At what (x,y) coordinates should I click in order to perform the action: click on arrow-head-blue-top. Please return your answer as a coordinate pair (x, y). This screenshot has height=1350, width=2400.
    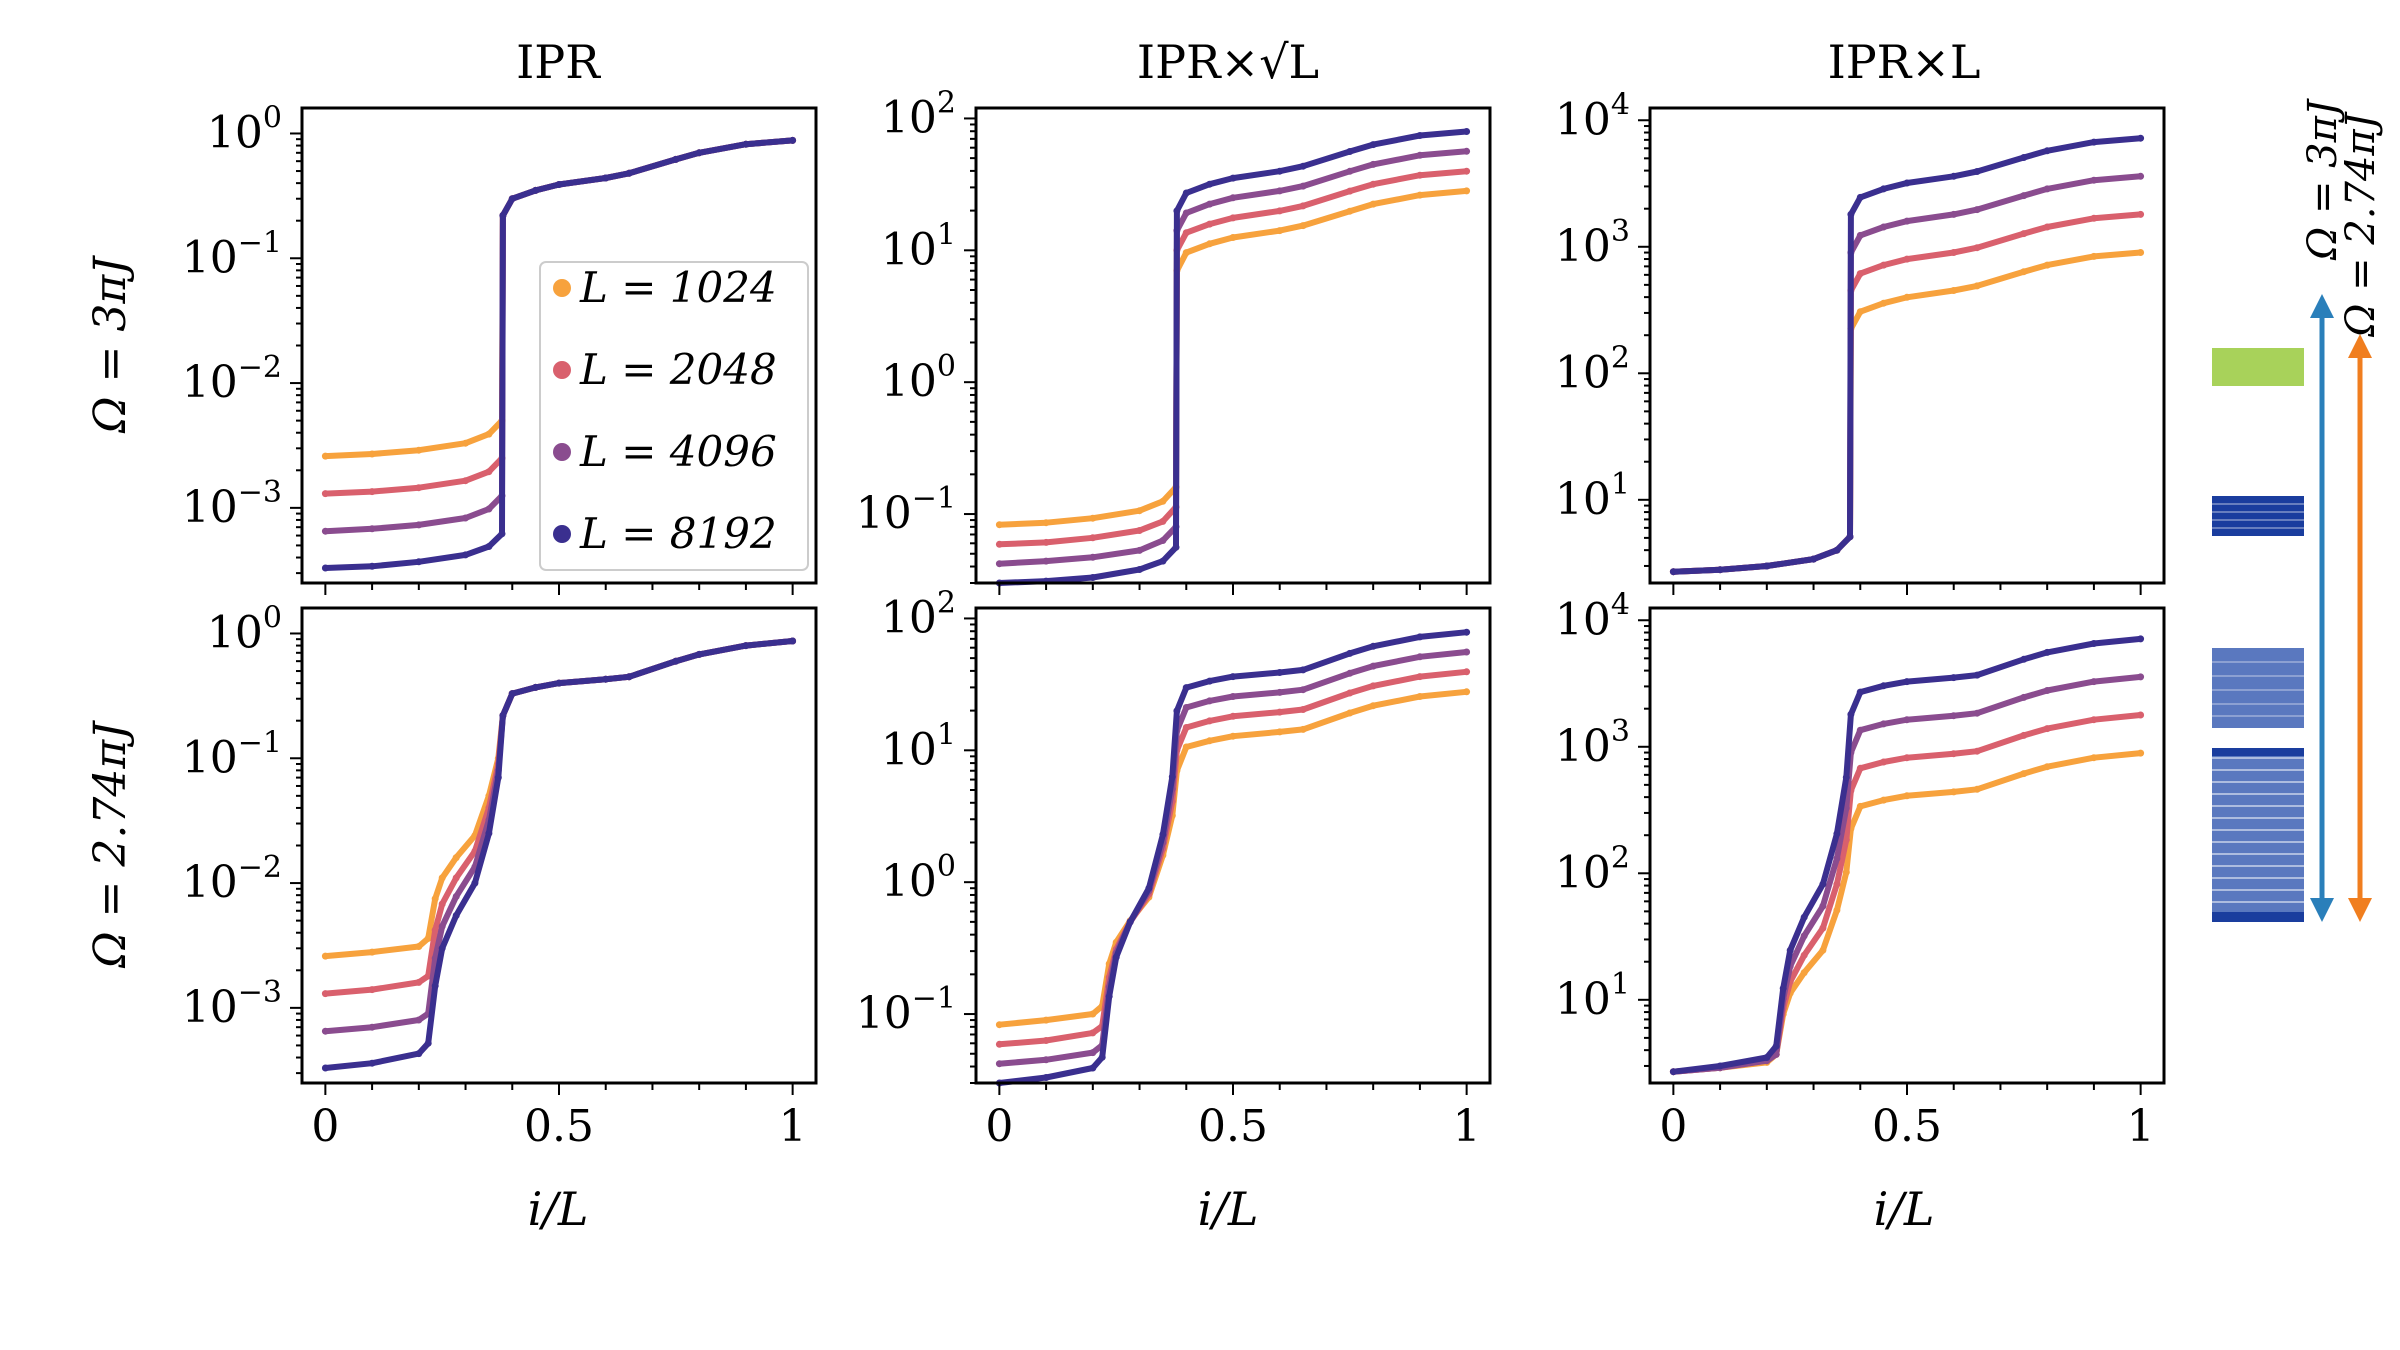
    Looking at the image, I should click on (2322, 306).